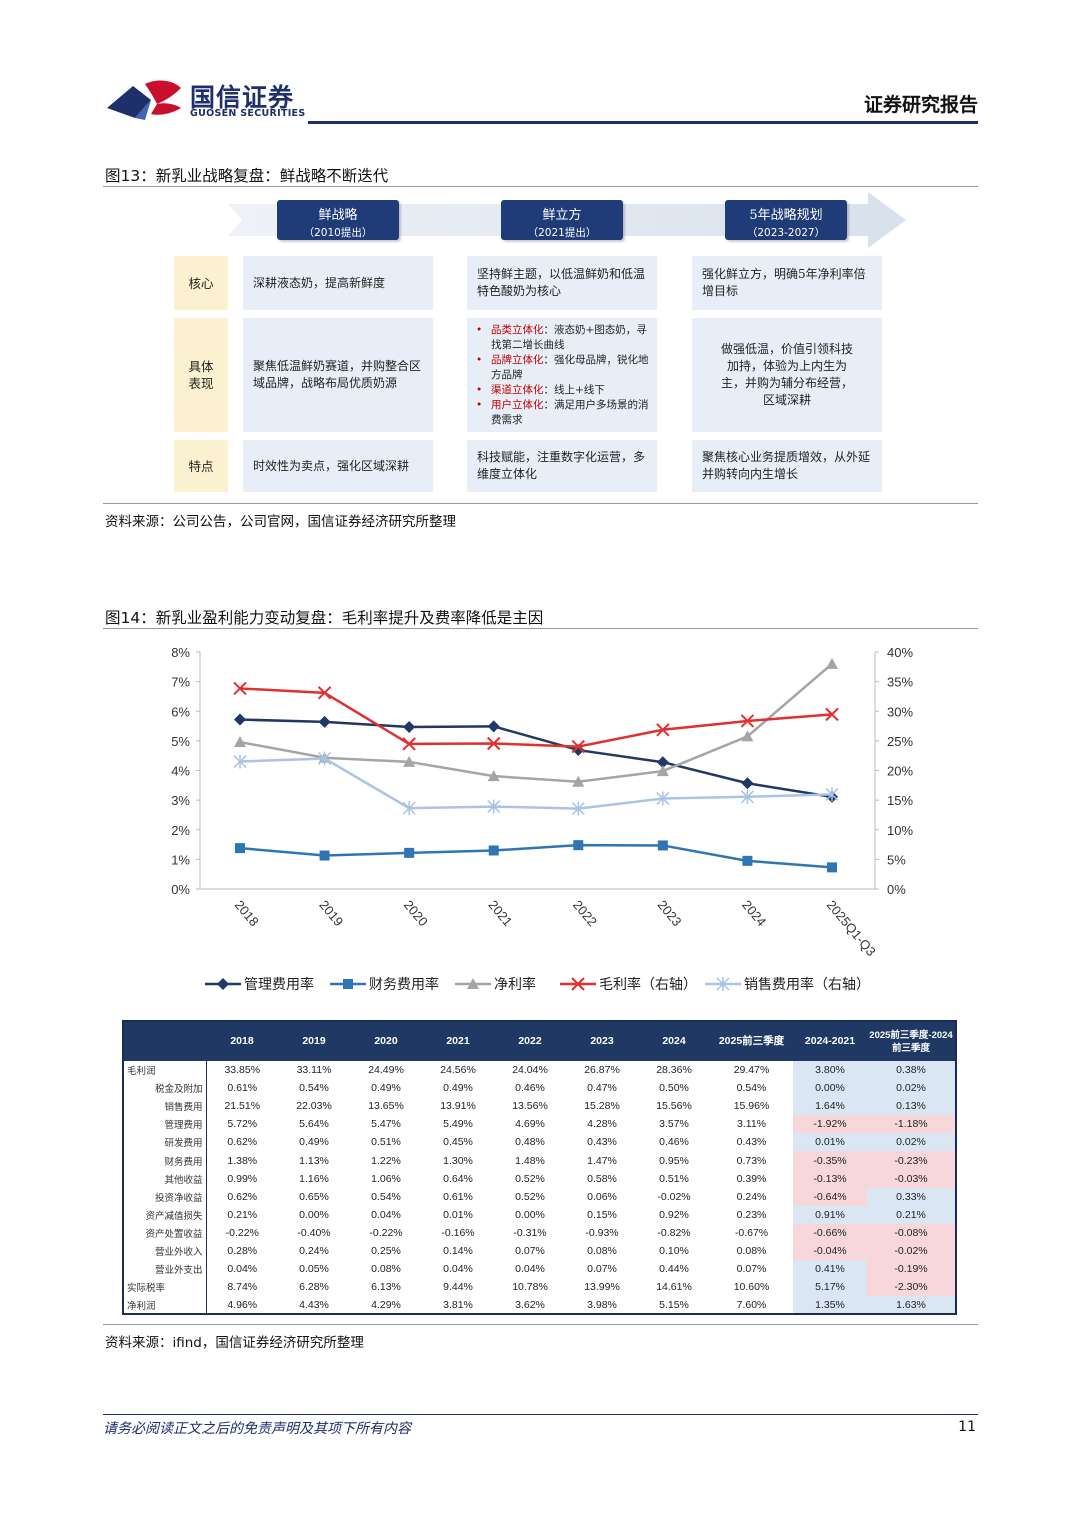 This screenshot has width=1080, height=1527. I want to click on table-cell: 21.51%, so click(242, 1106).